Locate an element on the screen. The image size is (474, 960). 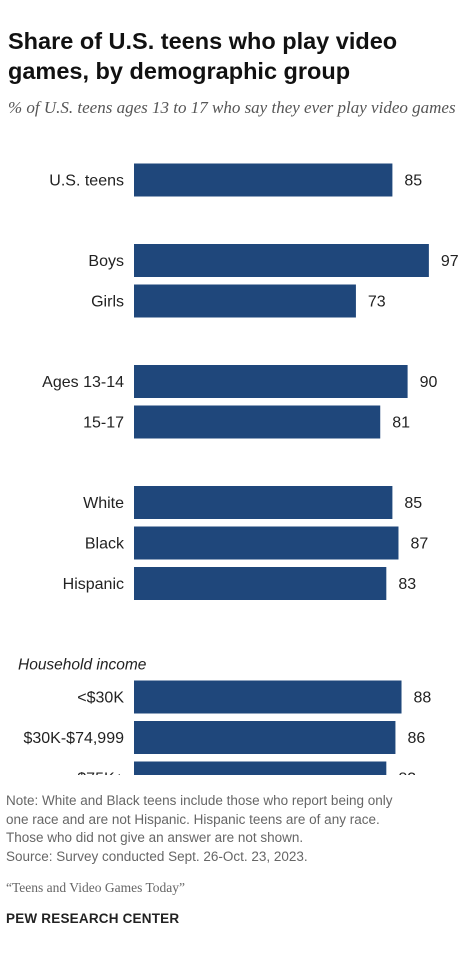
report-title: “Teens and Video Games Today” is located at coordinates (95, 887).